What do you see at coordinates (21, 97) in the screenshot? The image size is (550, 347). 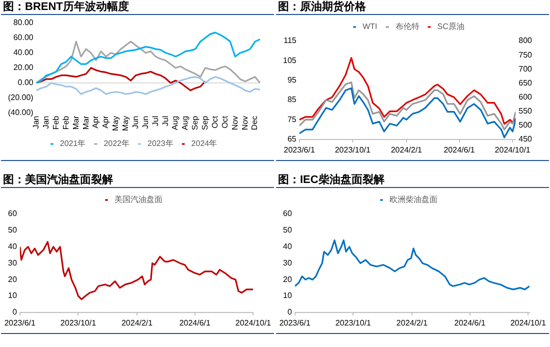 I see `y-tick-label: (20.00)` at bounding box center [21, 97].